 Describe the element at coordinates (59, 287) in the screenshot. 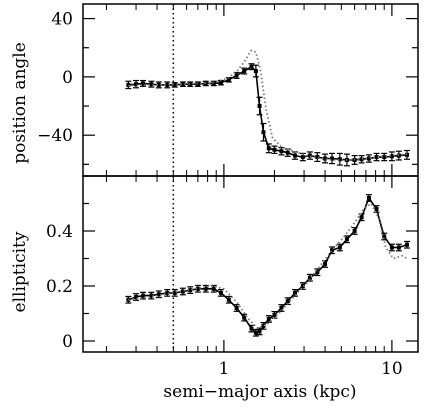

I see `ellipticity-y-tick-label: 0.2` at that location.